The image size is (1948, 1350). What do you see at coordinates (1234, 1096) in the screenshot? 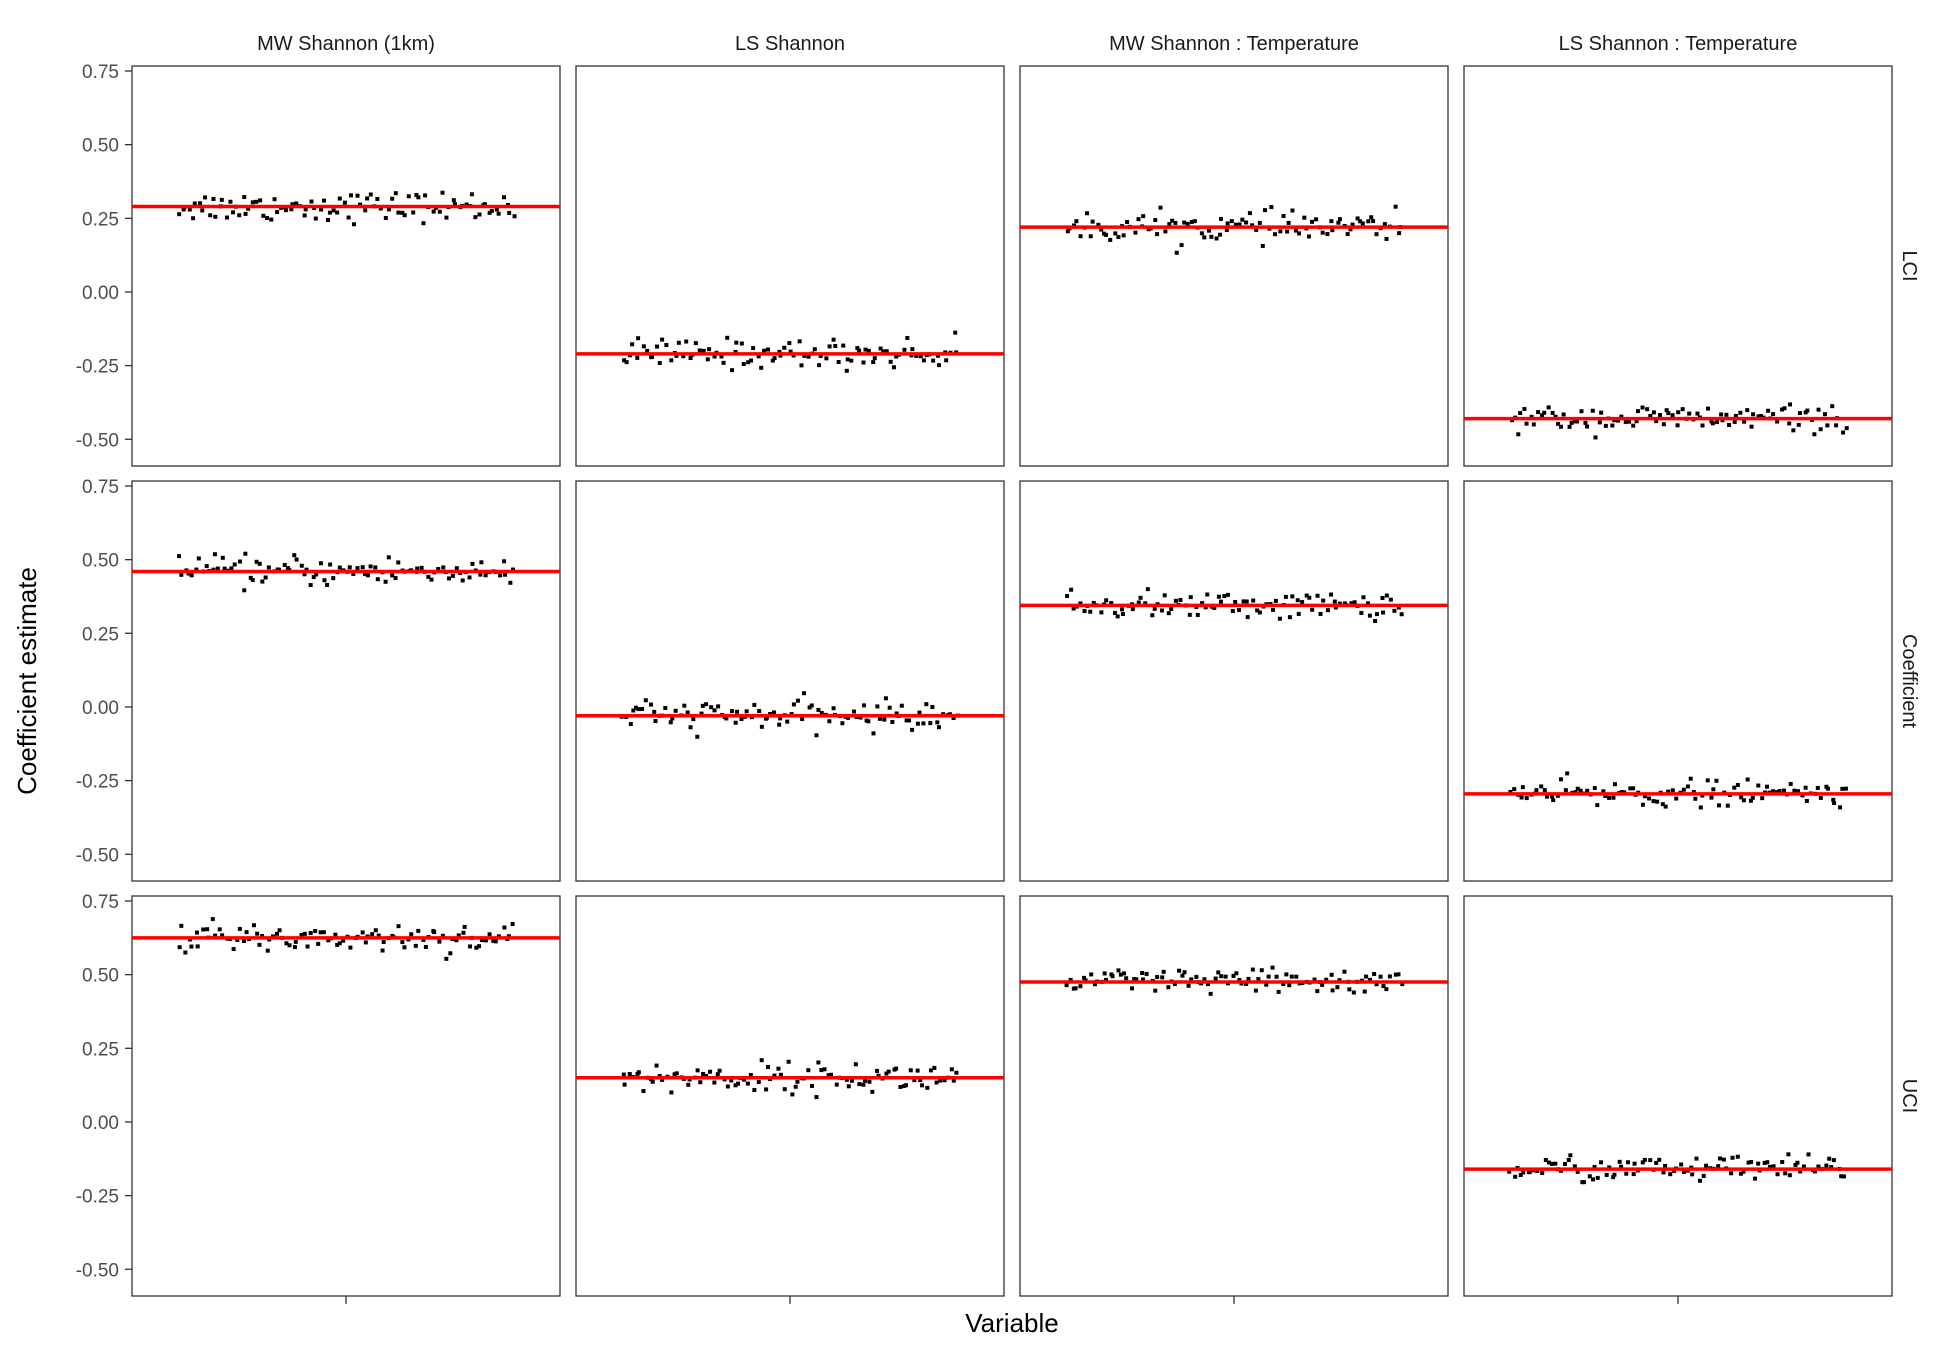
I see `facet-panel` at bounding box center [1234, 1096].